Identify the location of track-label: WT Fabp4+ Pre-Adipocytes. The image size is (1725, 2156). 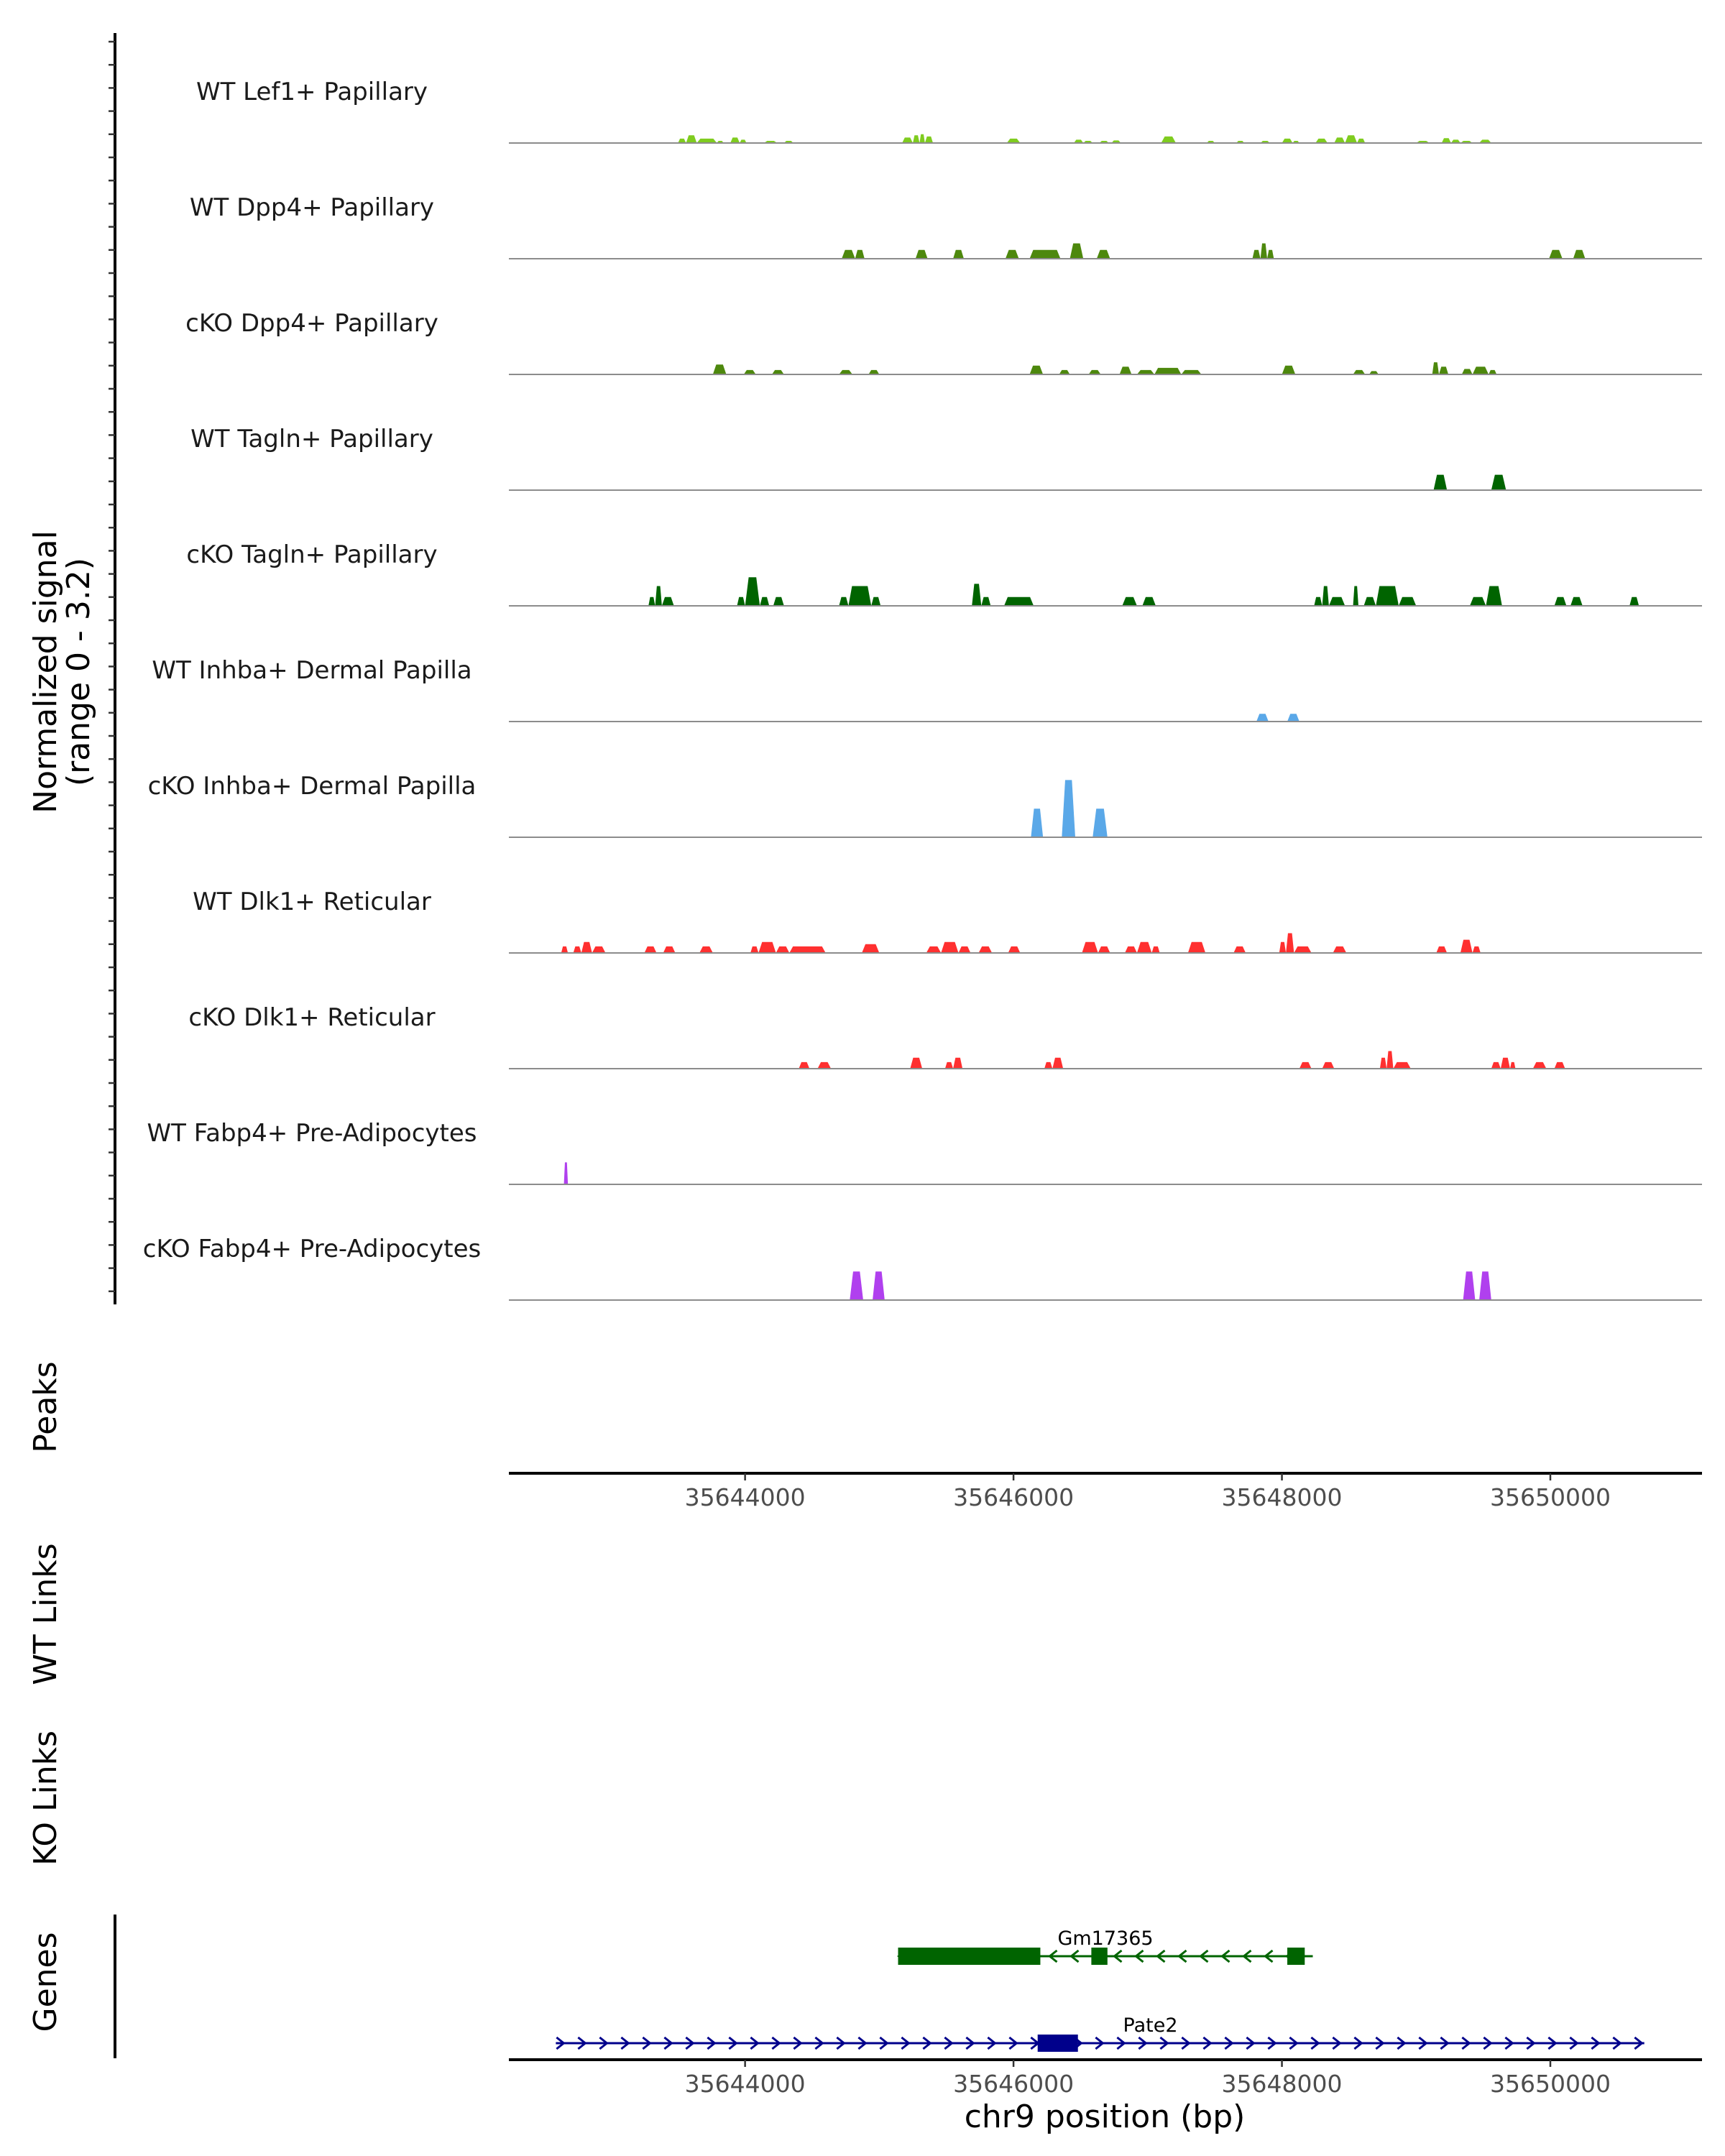
(312, 1133).